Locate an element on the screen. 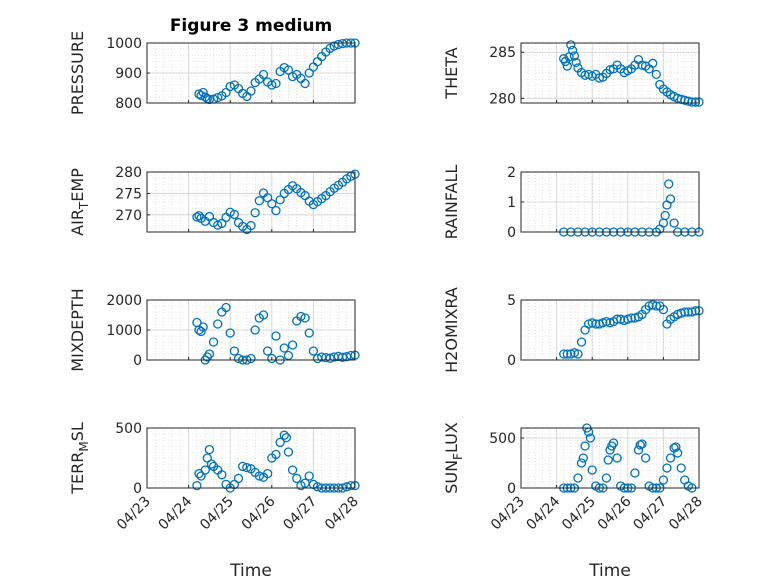 The width and height of the screenshot is (778, 583). y-axis-label: PRESSURE is located at coordinates (77, 73).